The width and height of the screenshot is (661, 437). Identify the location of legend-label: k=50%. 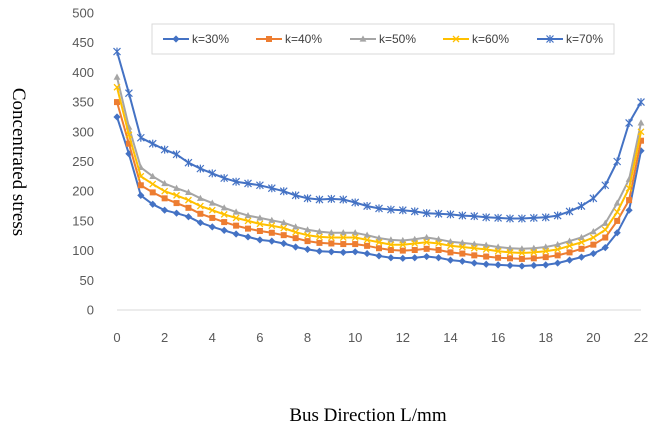
(397, 39).